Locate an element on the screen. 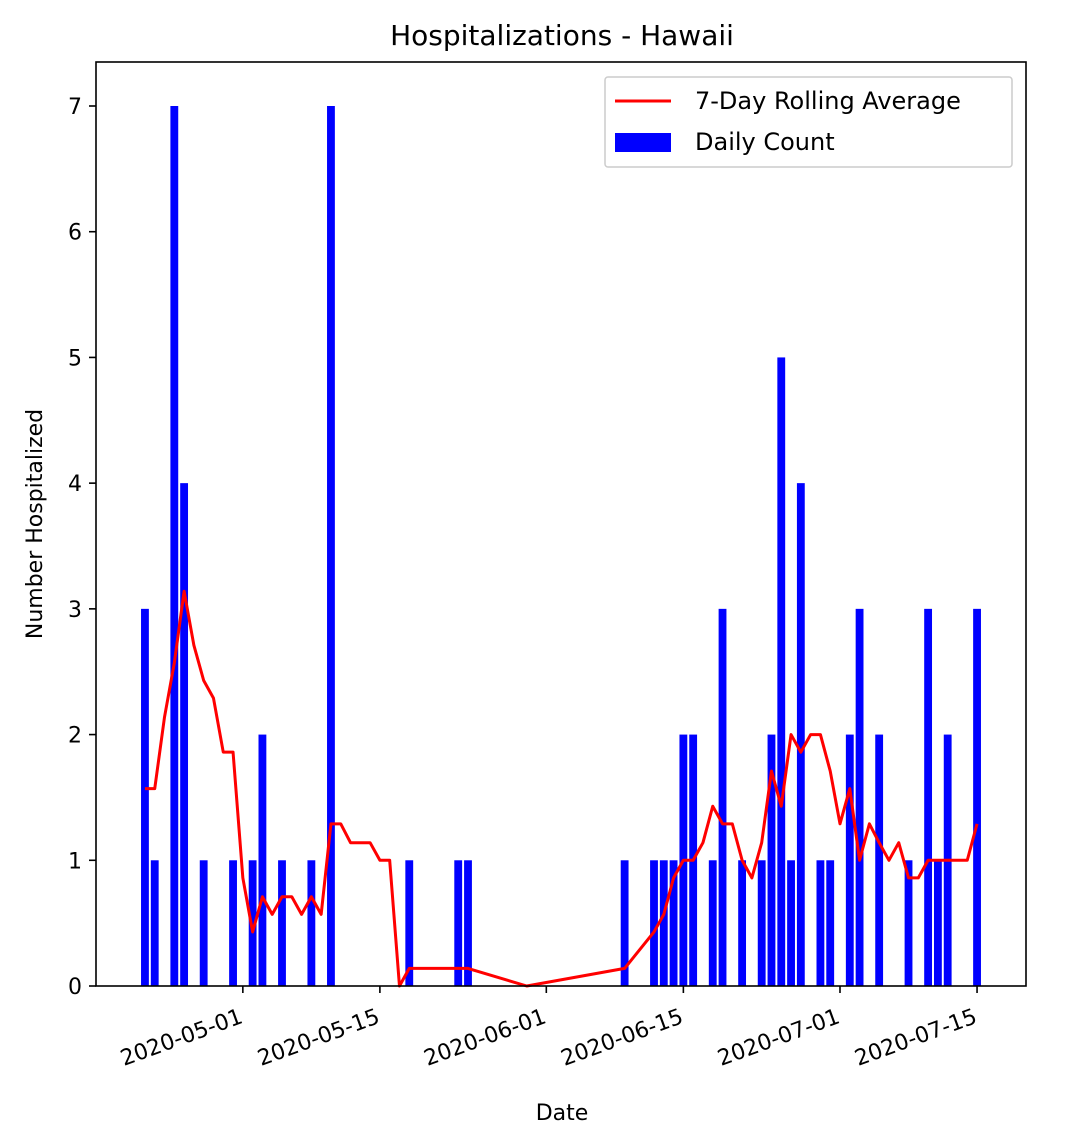 This screenshot has height=1146, width=1080. y-tick-label: 7 is located at coordinates (75, 107).